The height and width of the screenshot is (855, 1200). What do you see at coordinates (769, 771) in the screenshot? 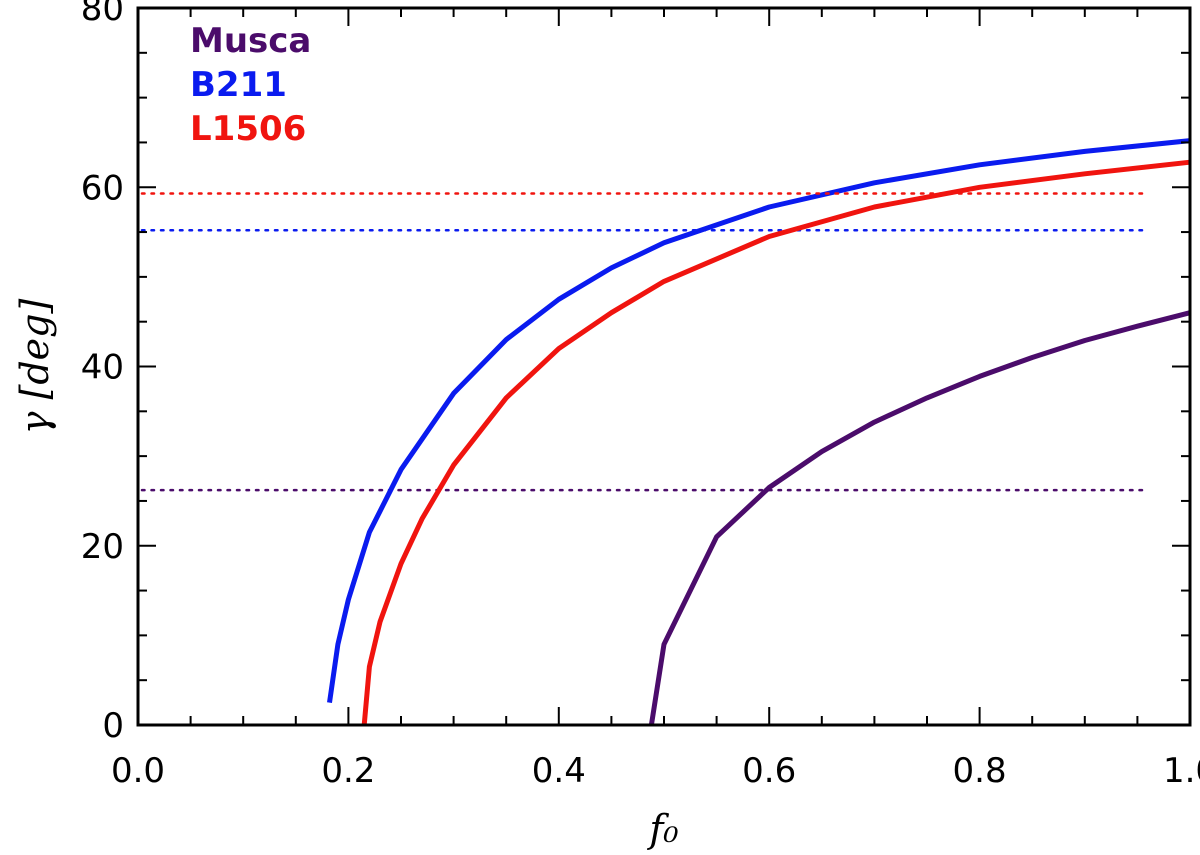
I see `x-tick-label: 0.6` at bounding box center [769, 771].